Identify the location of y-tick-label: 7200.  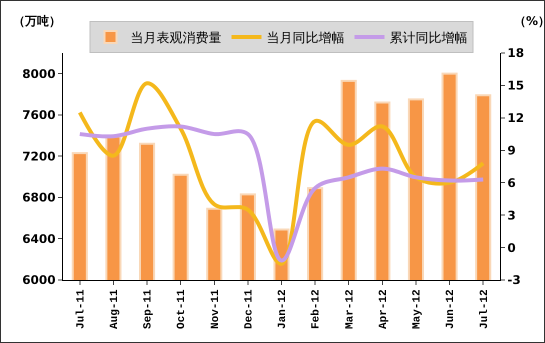
(39, 156).